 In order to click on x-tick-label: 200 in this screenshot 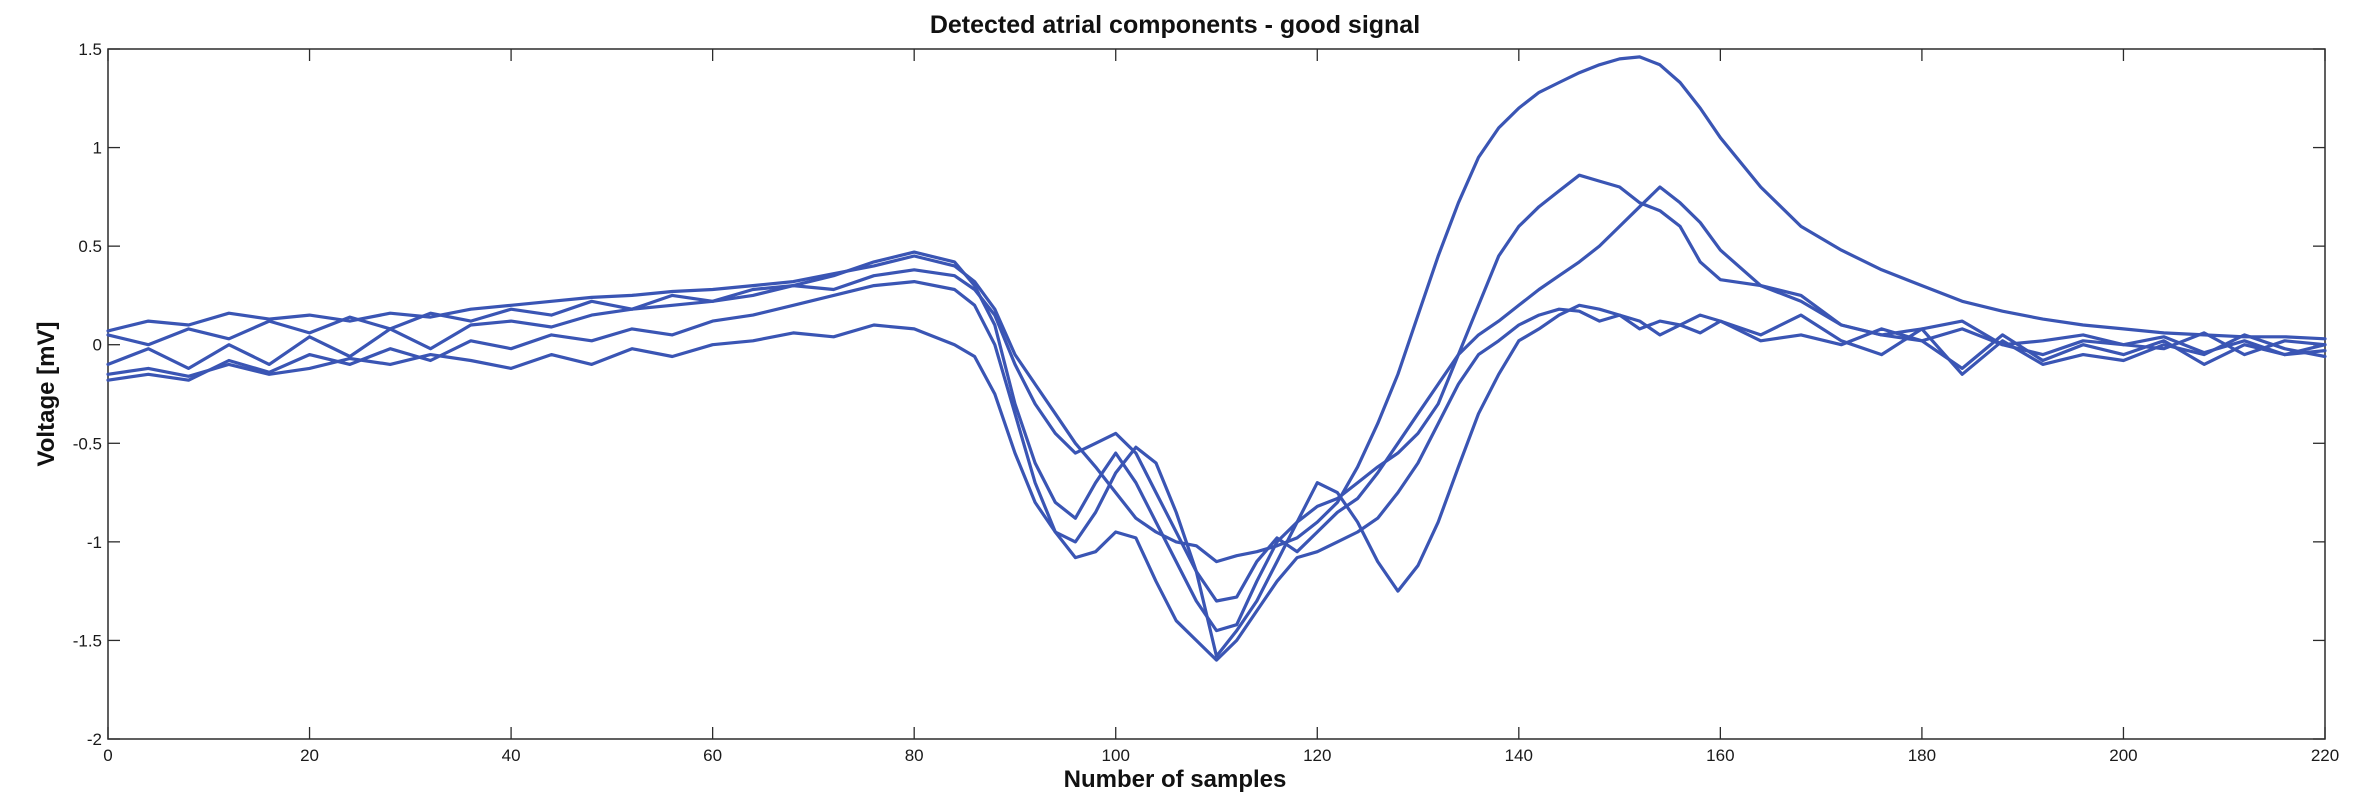, I will do `click(2123, 755)`.